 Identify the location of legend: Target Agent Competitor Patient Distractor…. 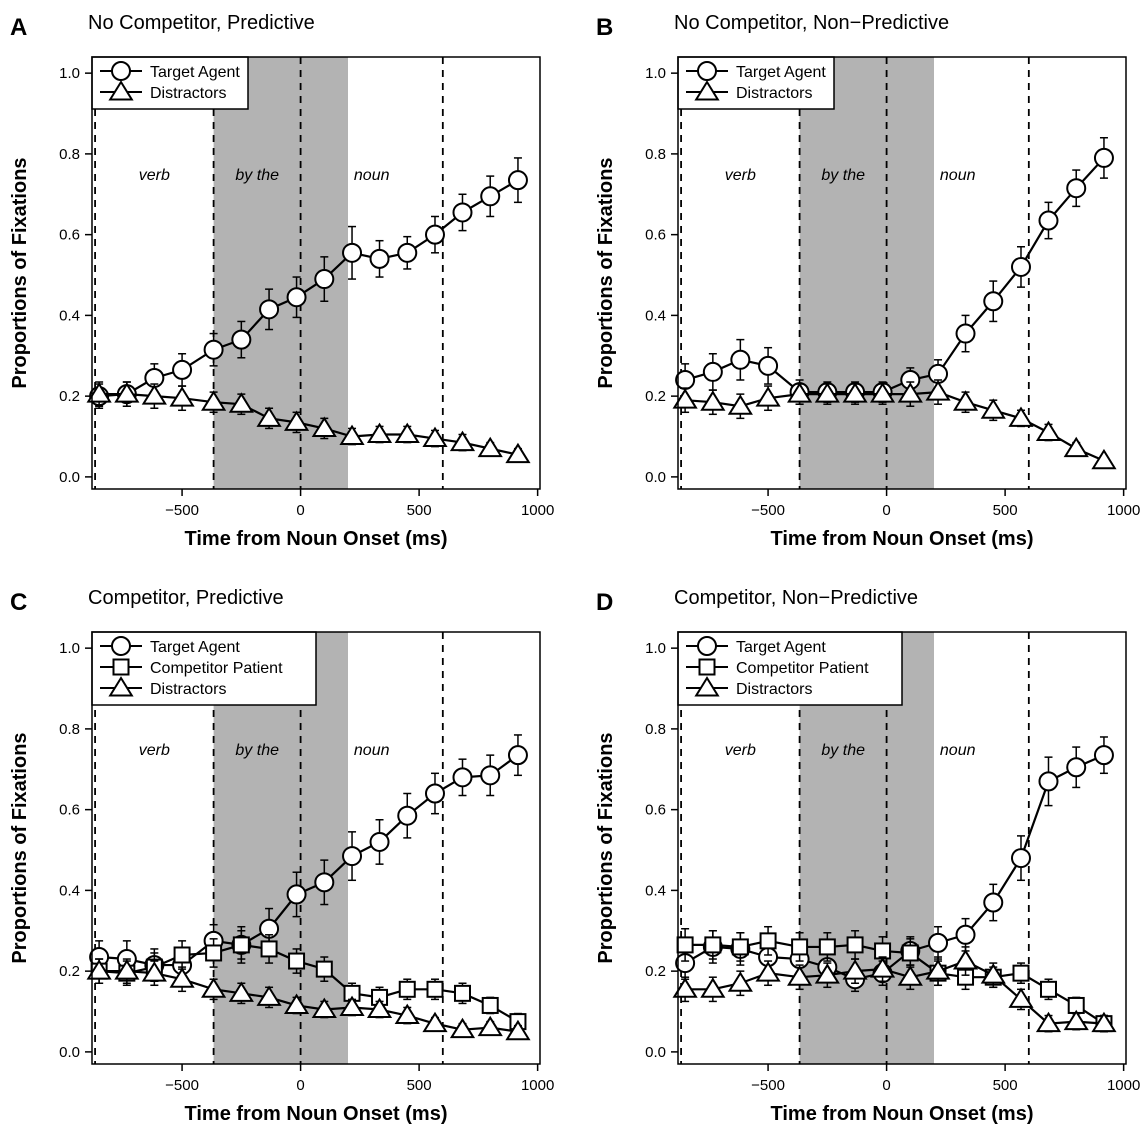
(204, 668).